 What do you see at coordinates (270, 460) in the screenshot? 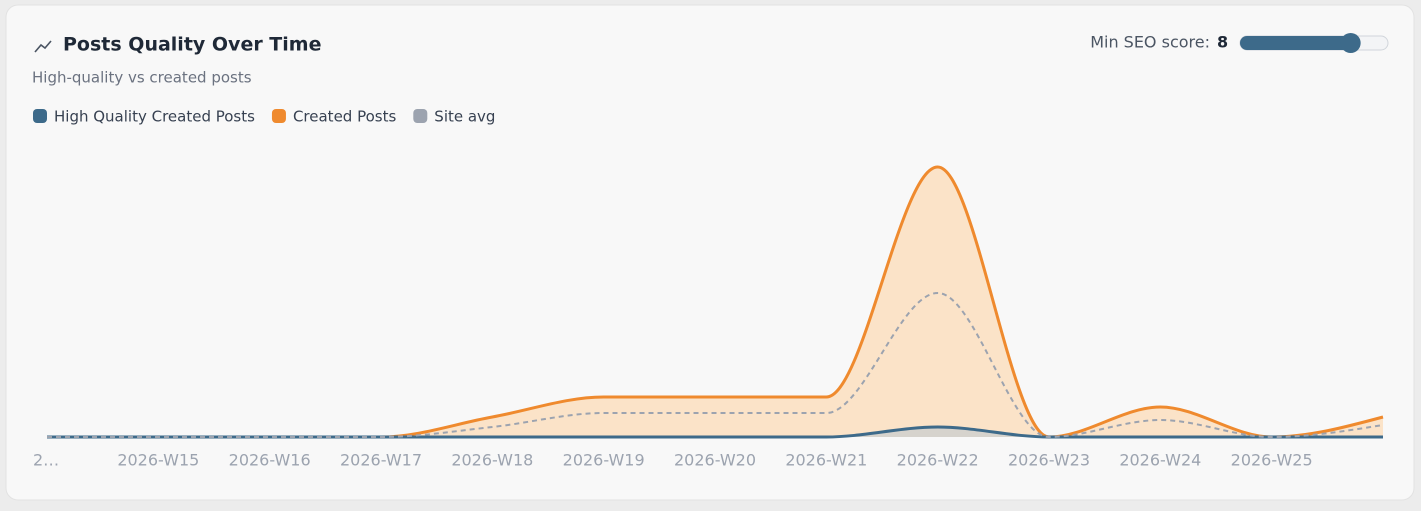
I see `x-tick-label: 2026-W16` at bounding box center [270, 460].